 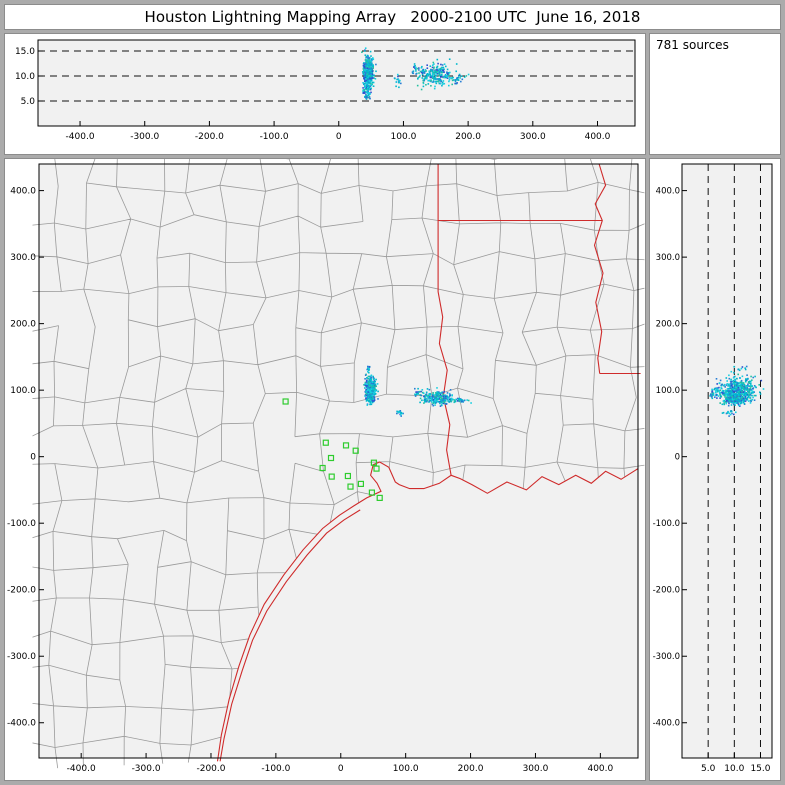 I want to click on lma-stations, so click(x=332, y=449).